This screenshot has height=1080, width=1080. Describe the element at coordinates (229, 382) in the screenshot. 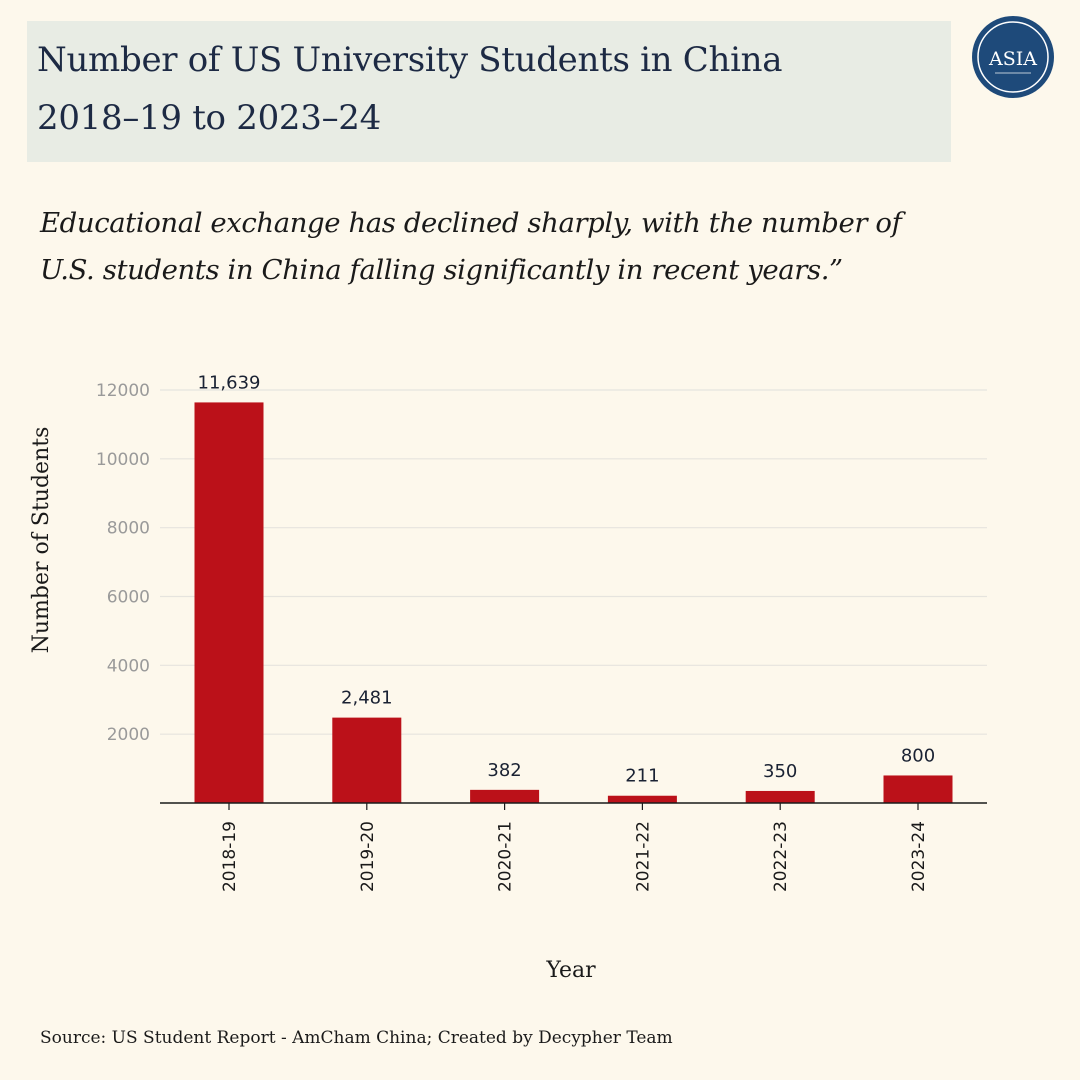

I see `value-label-2018-19: 11,639` at that location.